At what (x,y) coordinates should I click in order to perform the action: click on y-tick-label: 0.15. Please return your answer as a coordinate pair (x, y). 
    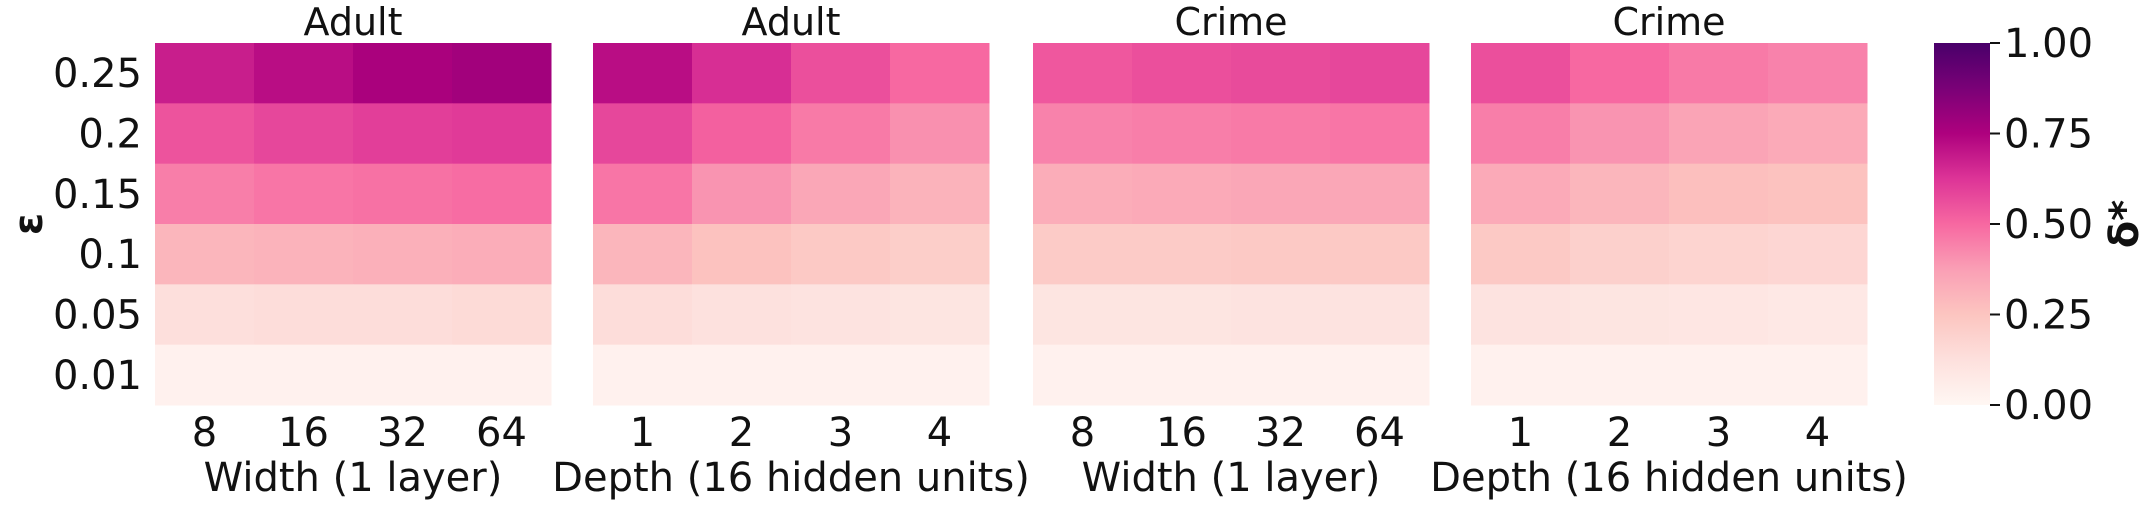
    Looking at the image, I should click on (97, 195).